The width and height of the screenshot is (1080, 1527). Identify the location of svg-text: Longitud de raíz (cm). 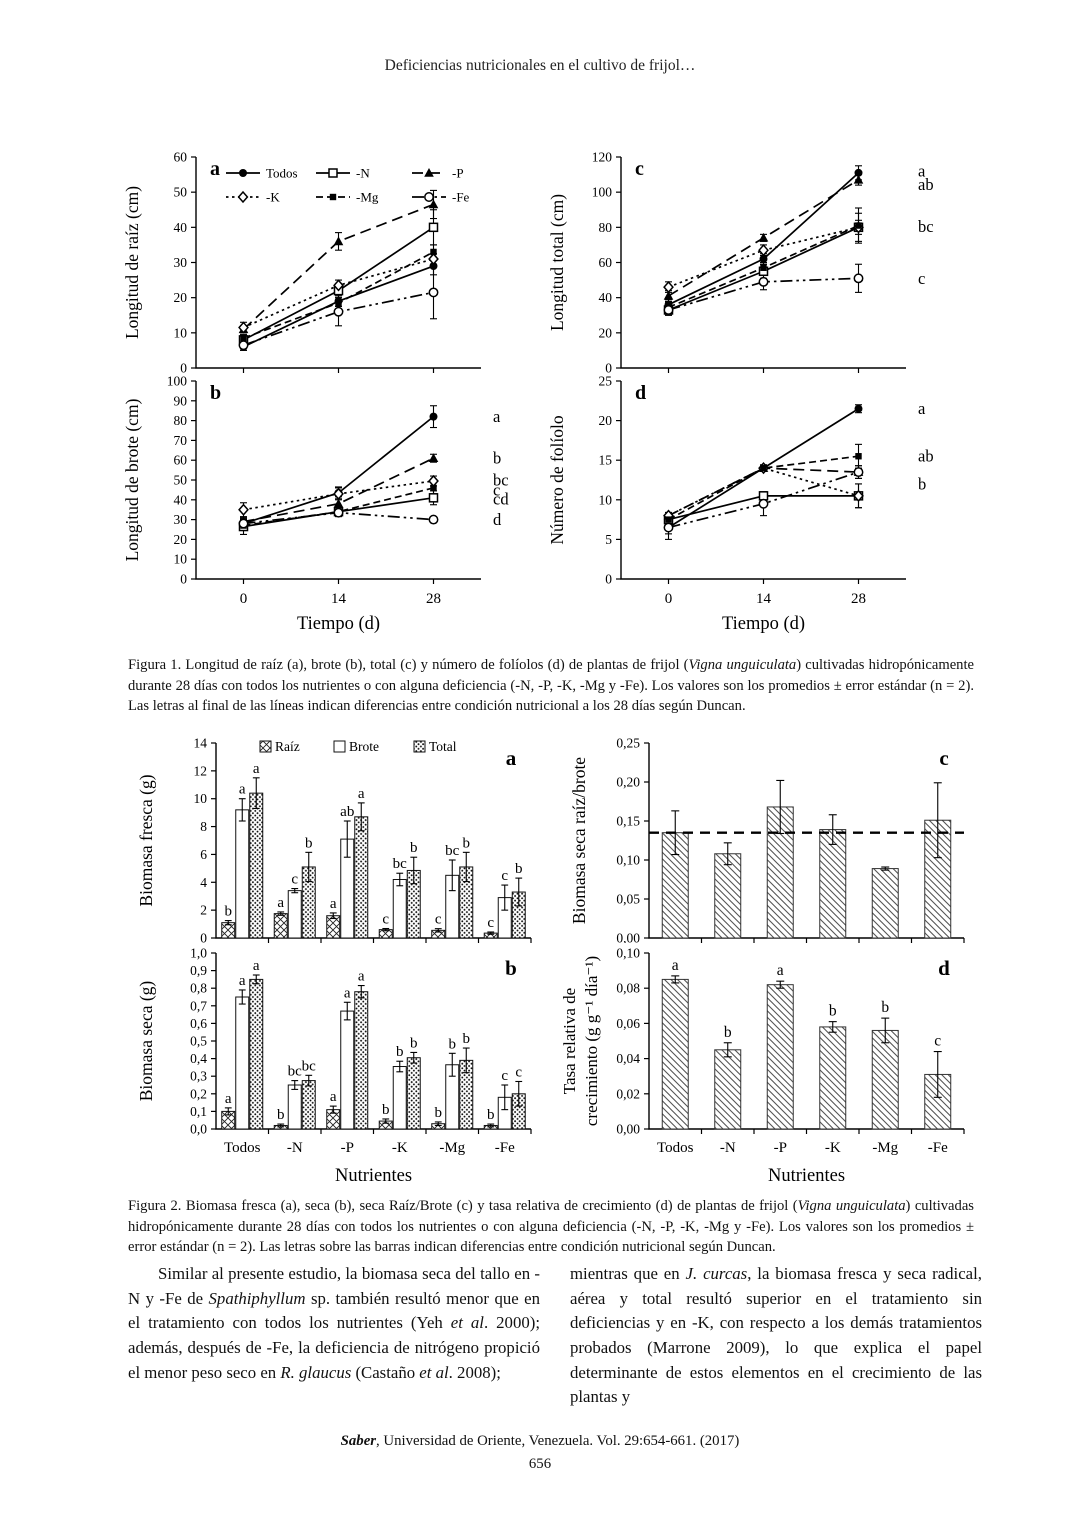
(132, 262).